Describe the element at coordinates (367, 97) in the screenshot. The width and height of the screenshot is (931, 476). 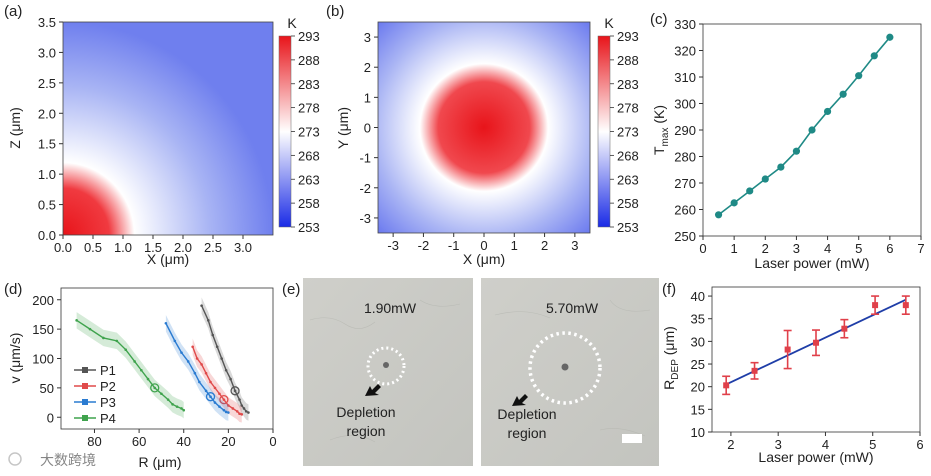
I see `heatmap-b-ytick-label: 1` at that location.